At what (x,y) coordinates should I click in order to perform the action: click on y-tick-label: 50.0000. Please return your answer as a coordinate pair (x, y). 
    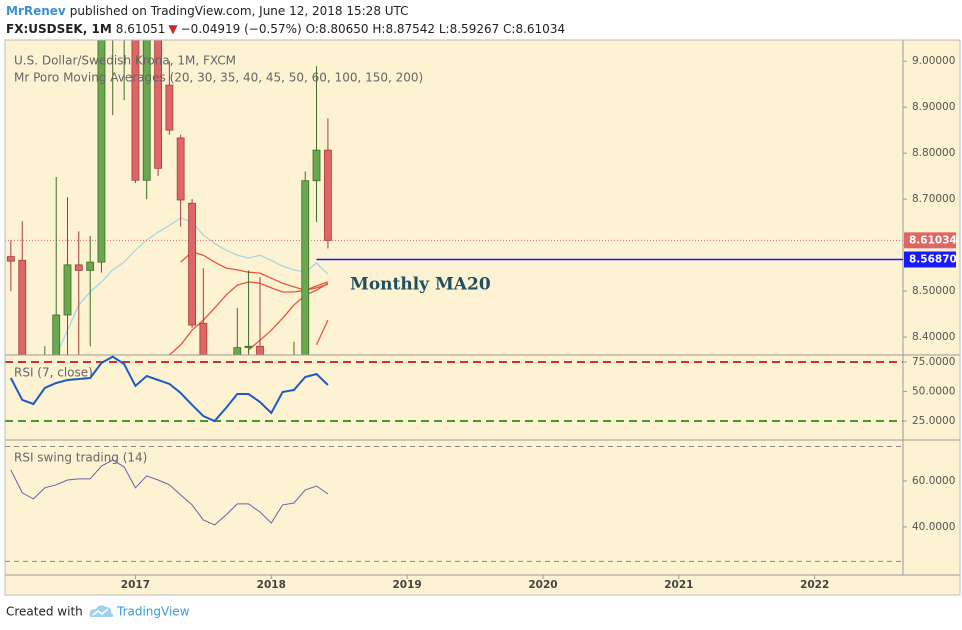
    Looking at the image, I should click on (933, 391).